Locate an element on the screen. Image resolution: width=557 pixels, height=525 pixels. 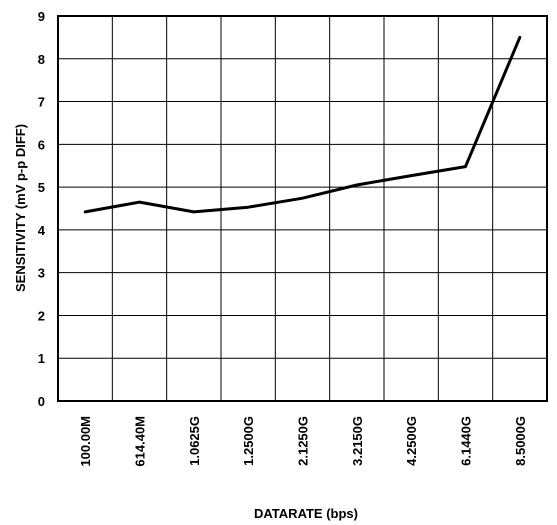
y-tick-label: 7 is located at coordinates (41, 102).